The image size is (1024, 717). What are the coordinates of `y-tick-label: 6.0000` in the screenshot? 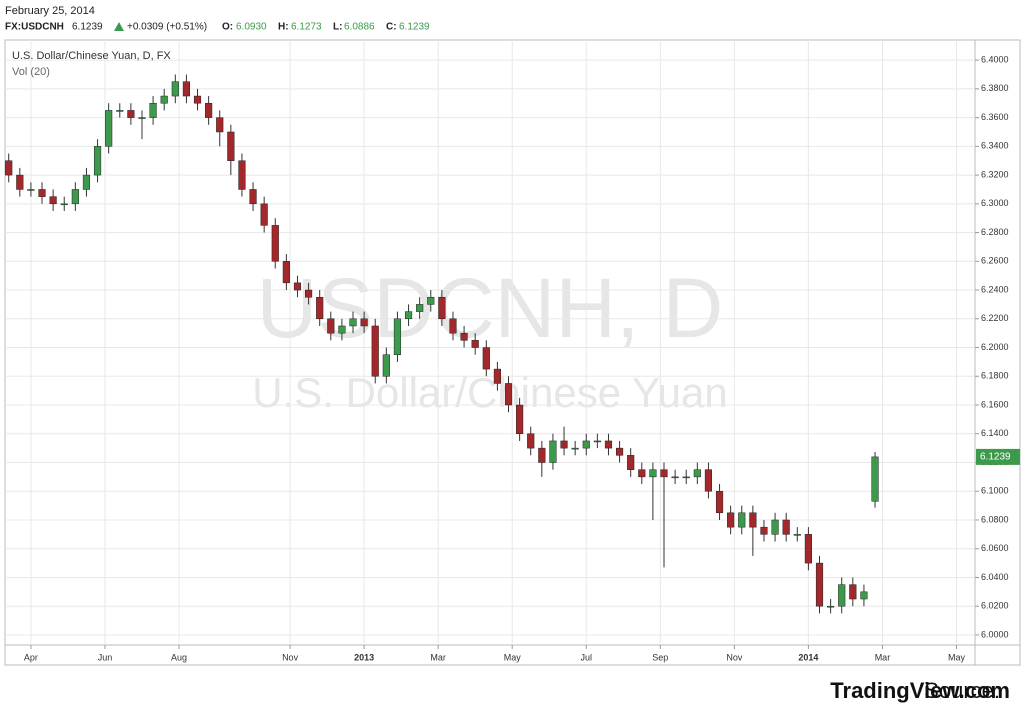 It's located at (995, 634).